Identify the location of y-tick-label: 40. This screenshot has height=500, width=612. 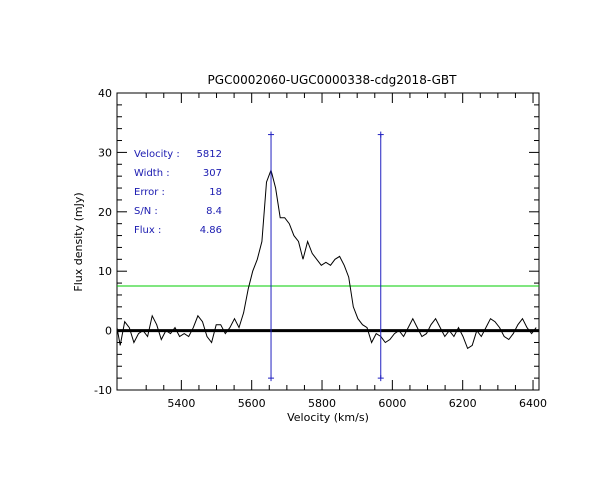
(105, 93).